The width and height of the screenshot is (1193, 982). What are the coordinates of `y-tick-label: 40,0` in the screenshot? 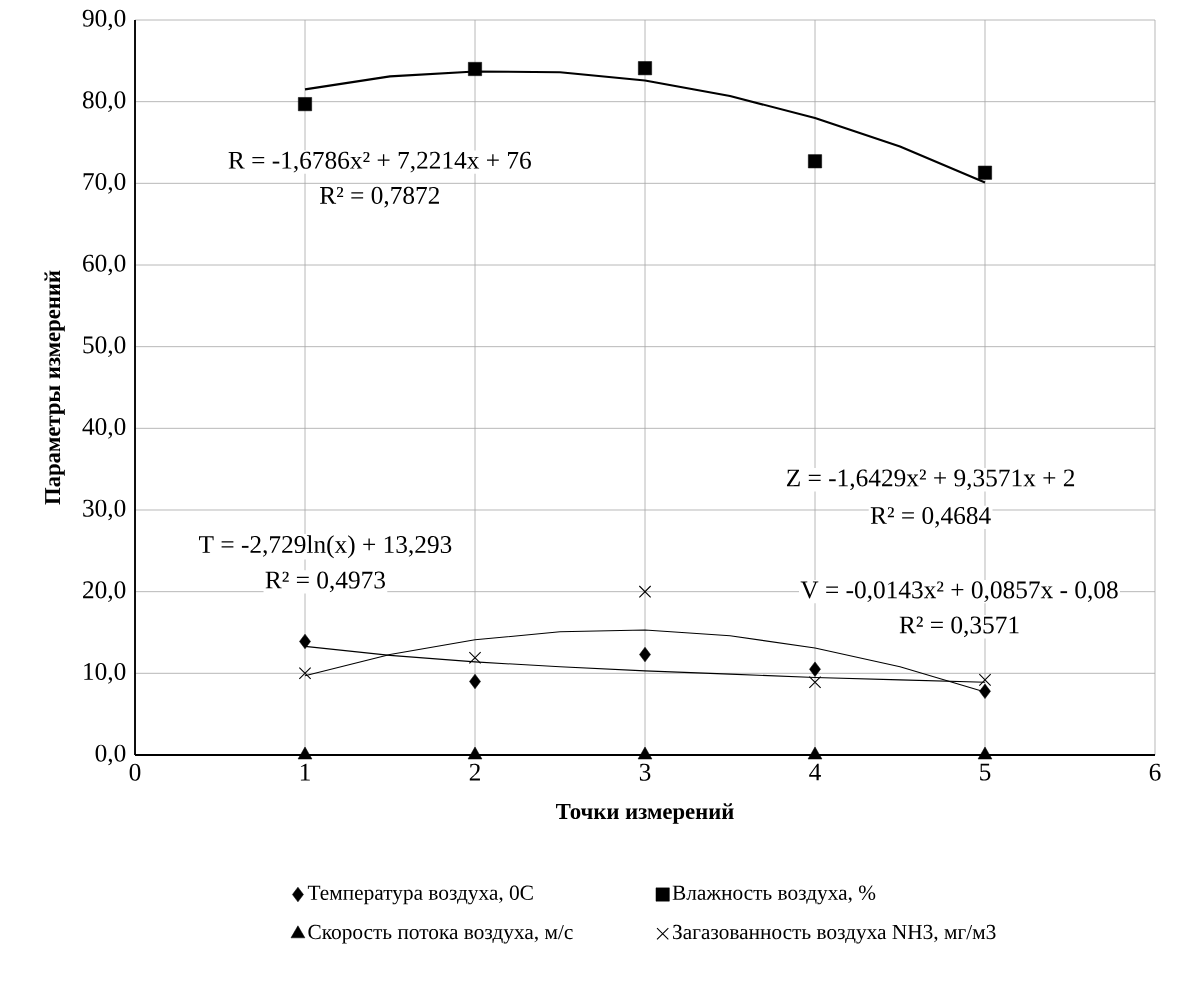 It's located at (104, 428).